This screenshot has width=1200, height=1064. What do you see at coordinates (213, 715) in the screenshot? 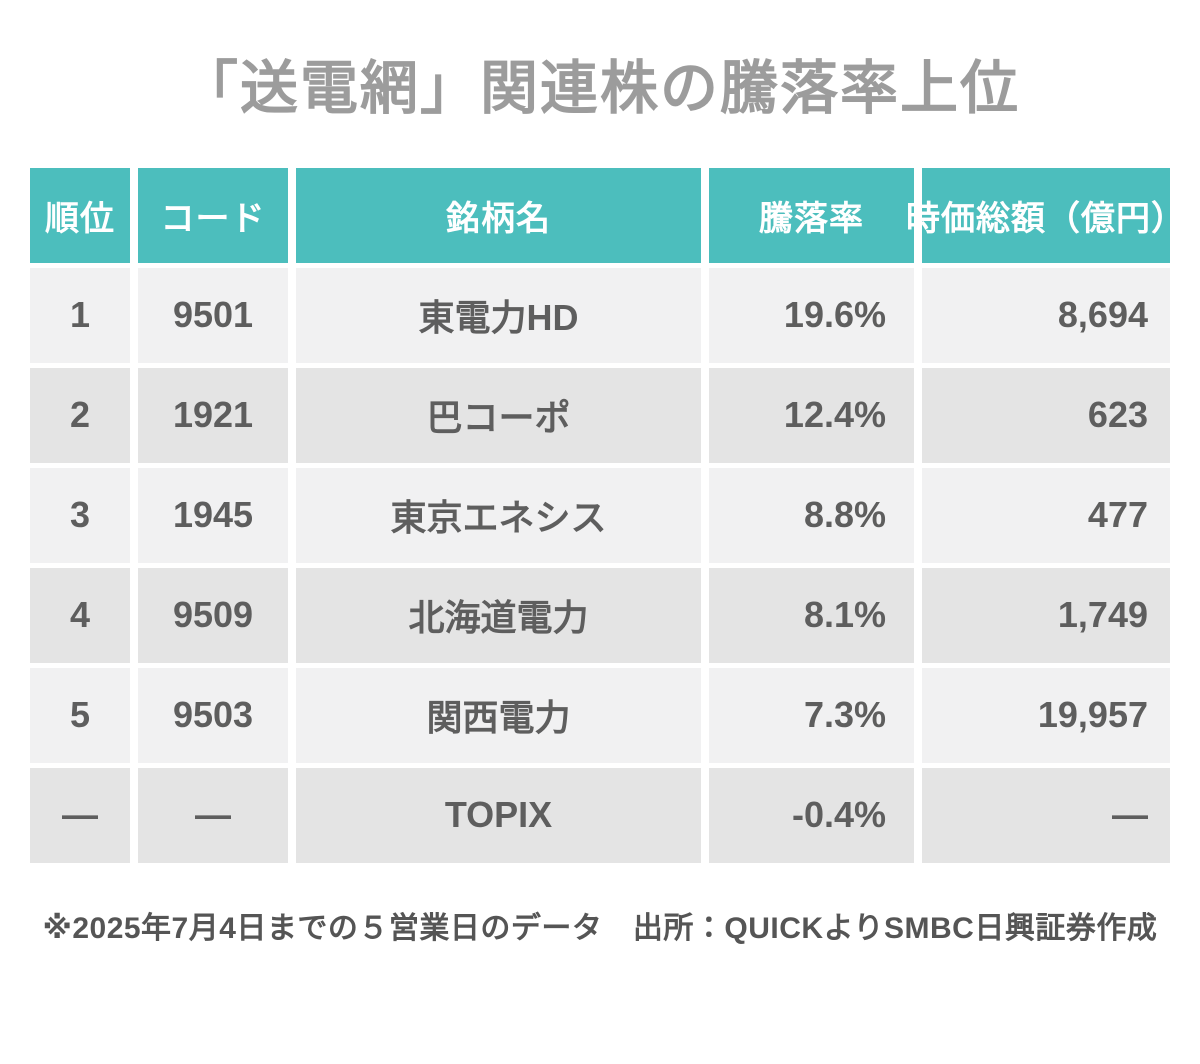
I see `table-cell-row5-col1: 9503` at bounding box center [213, 715].